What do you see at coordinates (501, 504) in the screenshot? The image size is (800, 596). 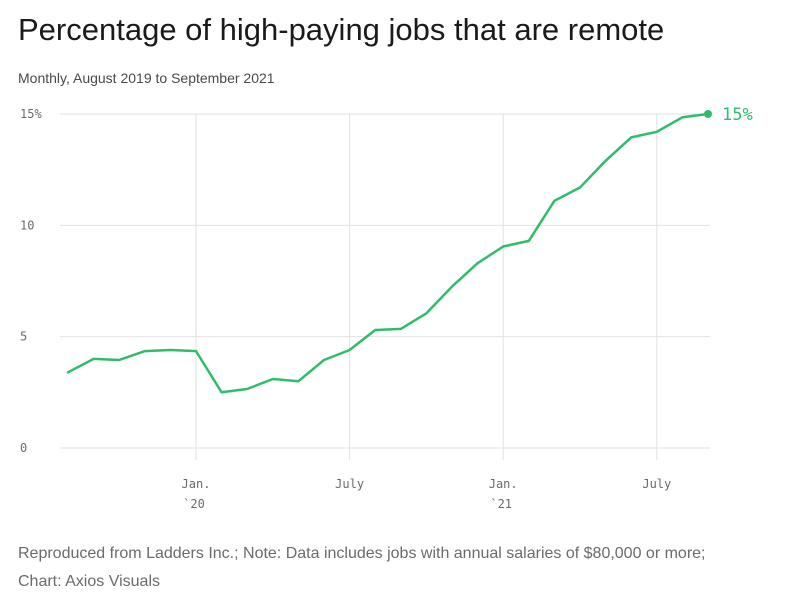 I see `x-tick-sublabel: `21` at bounding box center [501, 504].